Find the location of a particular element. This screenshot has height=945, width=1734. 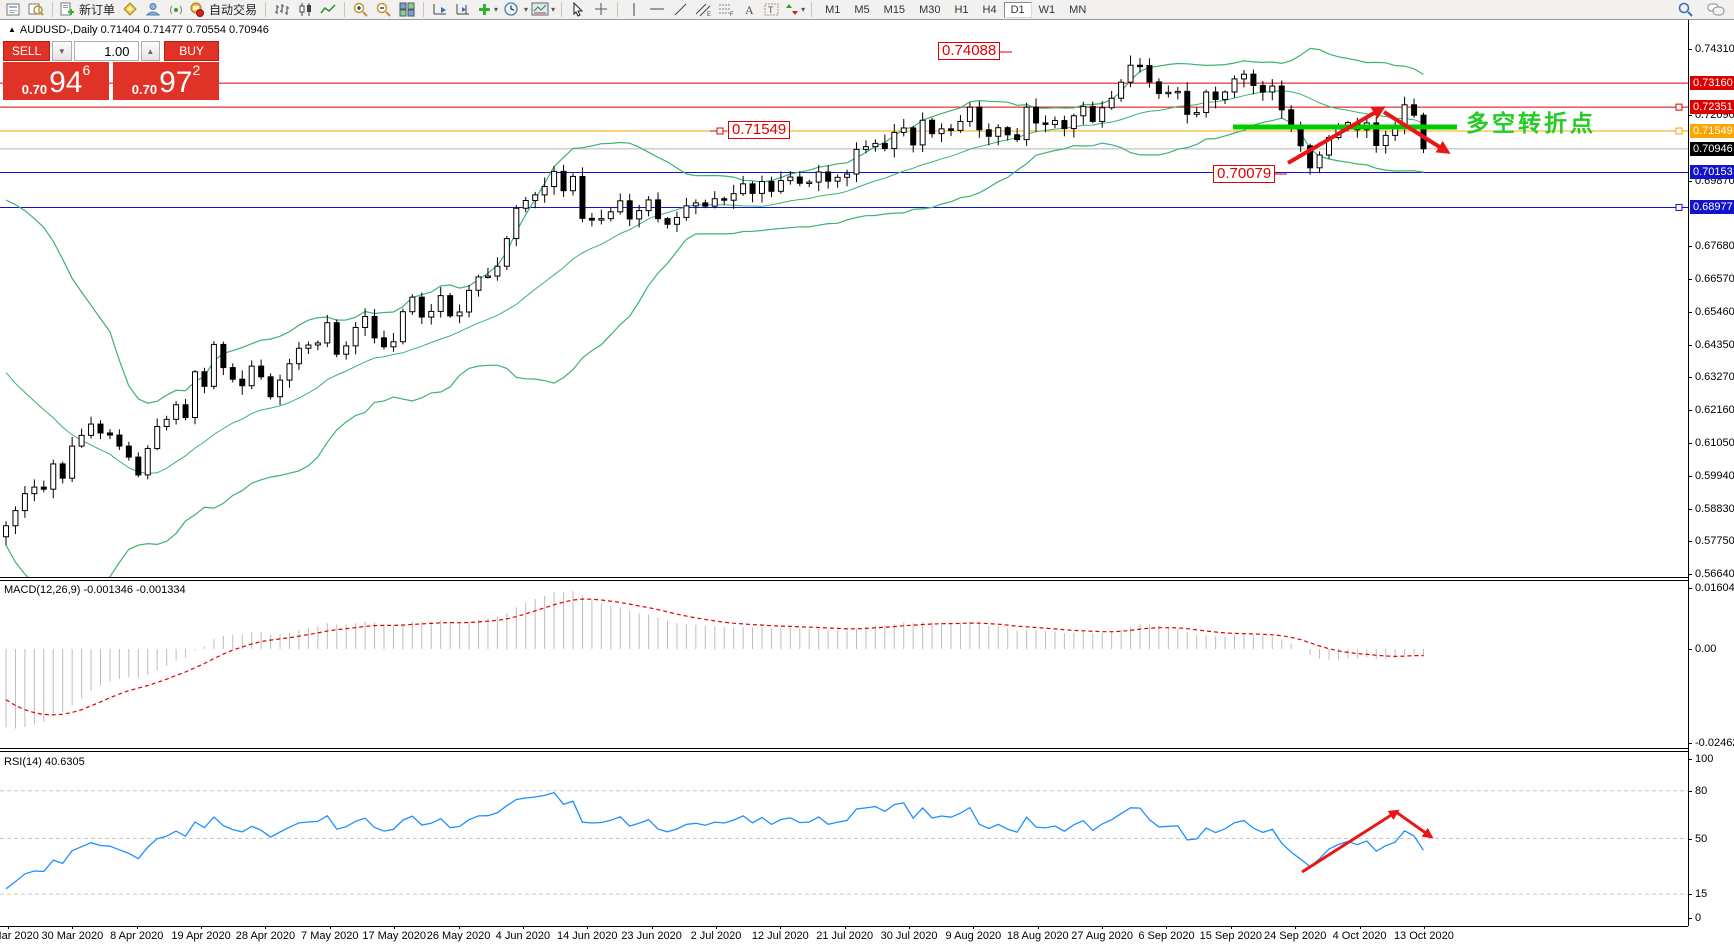

profile-icon is located at coordinates (153, 10).